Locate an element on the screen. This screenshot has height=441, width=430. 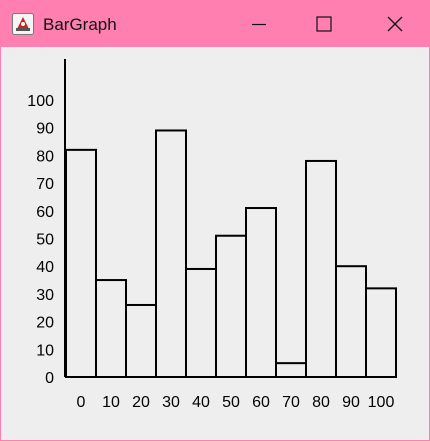
maximize-icon is located at coordinates (324, 24).